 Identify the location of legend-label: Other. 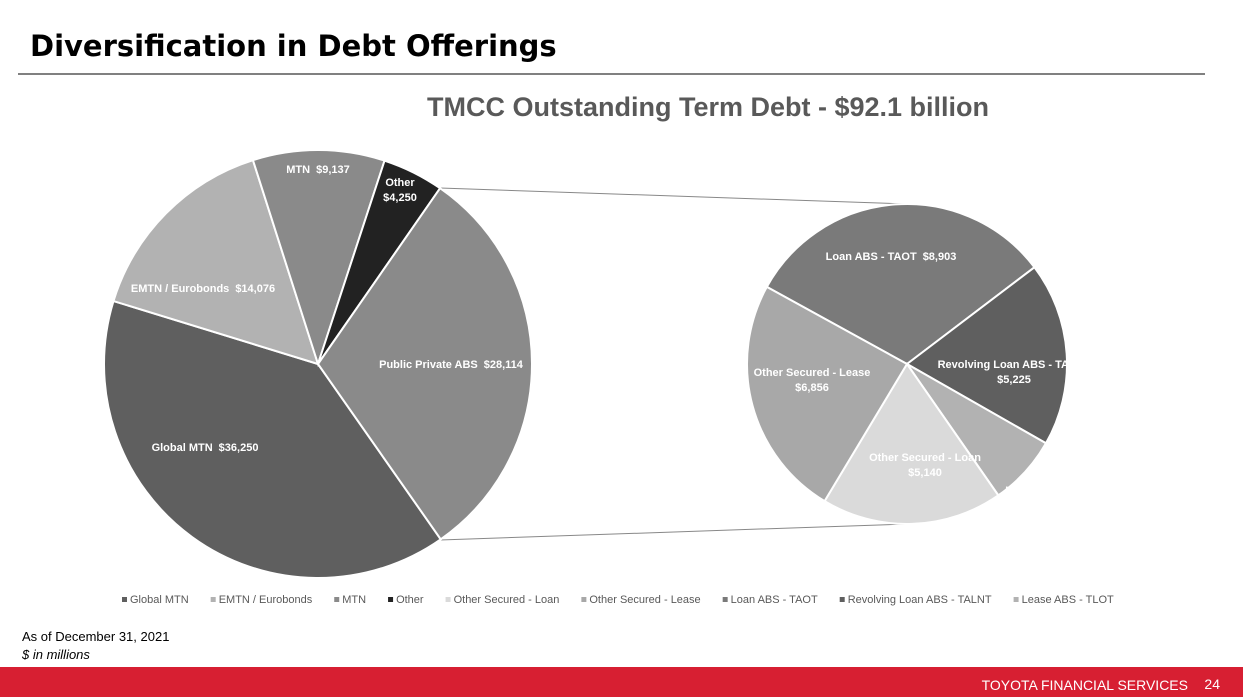
(410, 600).